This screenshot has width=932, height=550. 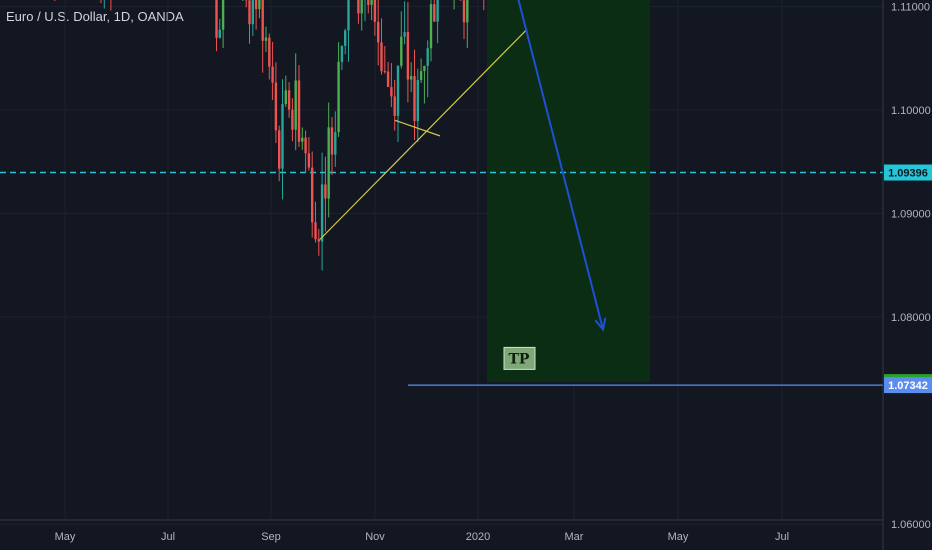 What do you see at coordinates (911, 111) in the screenshot?
I see `y-tick-label: 1.10000` at bounding box center [911, 111].